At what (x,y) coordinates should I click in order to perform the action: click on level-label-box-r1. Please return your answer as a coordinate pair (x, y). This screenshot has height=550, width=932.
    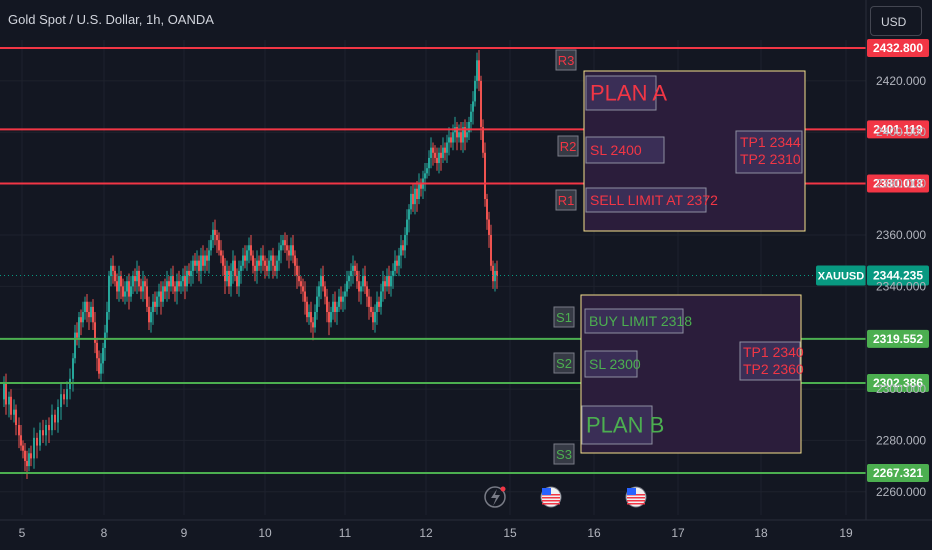
    Looking at the image, I should click on (566, 200).